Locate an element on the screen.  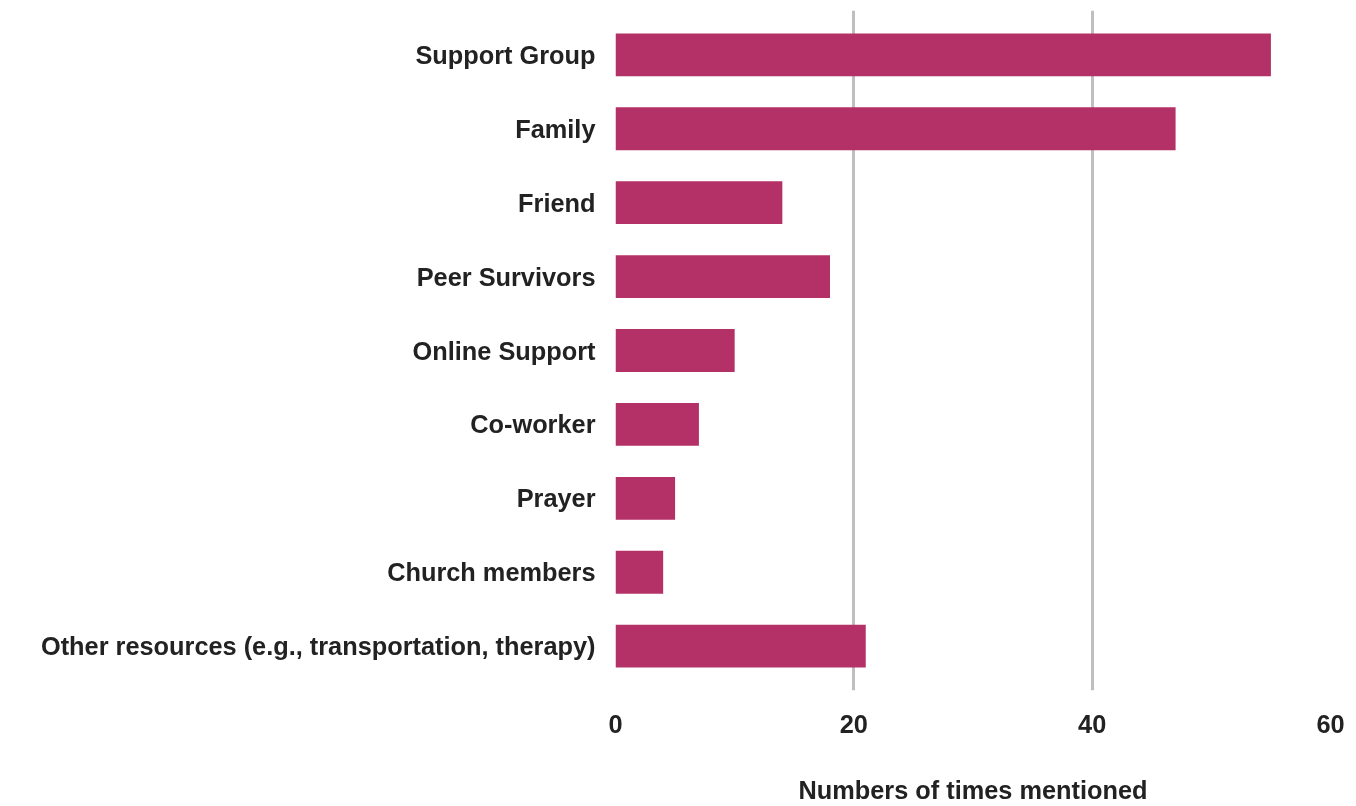
y-tick-label: Online Support is located at coordinates (504, 350).